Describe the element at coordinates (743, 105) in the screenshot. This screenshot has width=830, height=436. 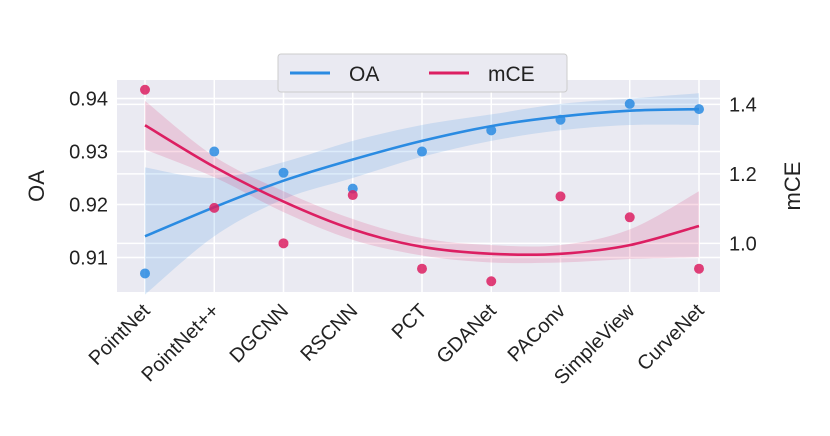
I see `y-right-tick-label: 1.4` at that location.